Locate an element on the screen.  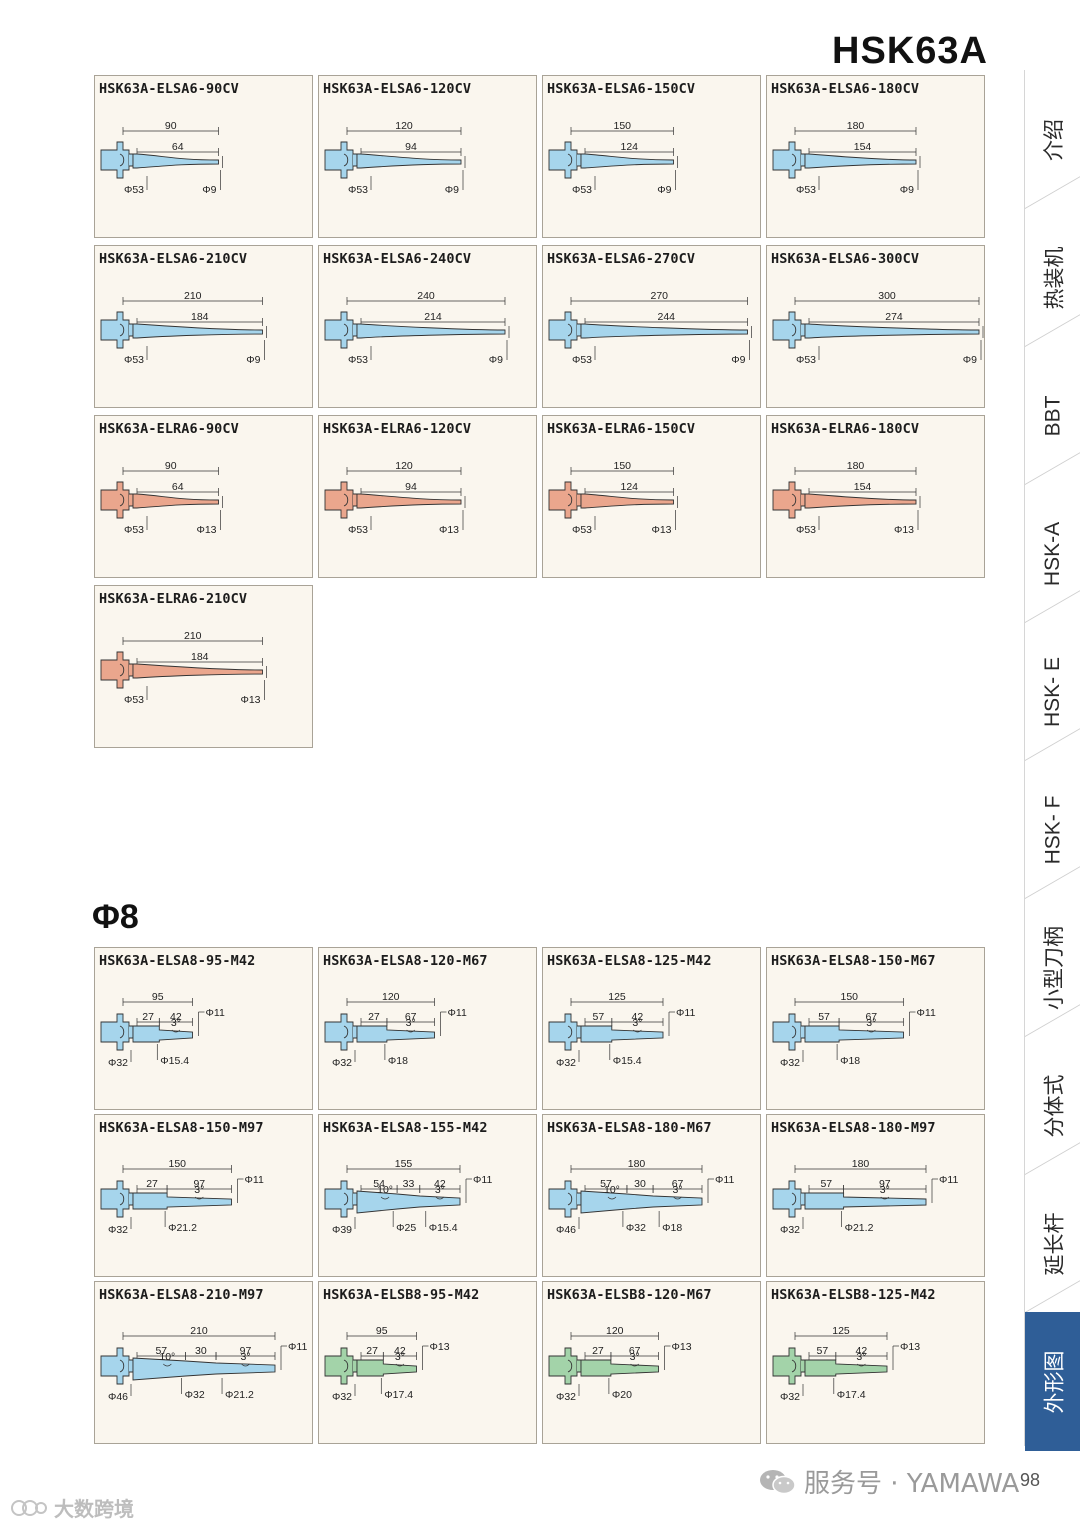
product-model: HSK63A-ELSA6-270CV is located at coordinates (621, 259).